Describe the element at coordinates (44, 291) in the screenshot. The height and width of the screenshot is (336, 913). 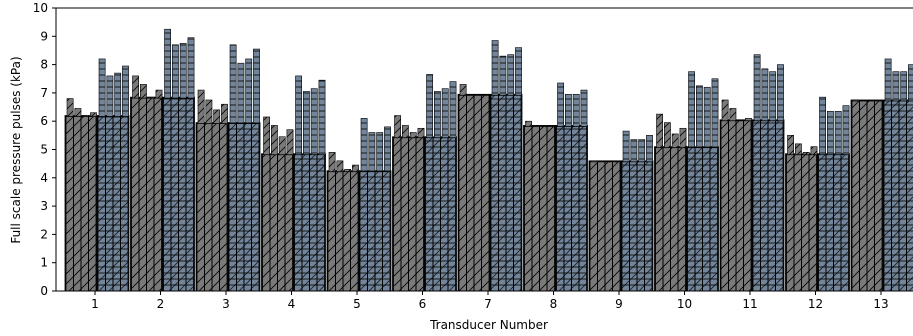
I see `y-tick-label: 0` at that location.